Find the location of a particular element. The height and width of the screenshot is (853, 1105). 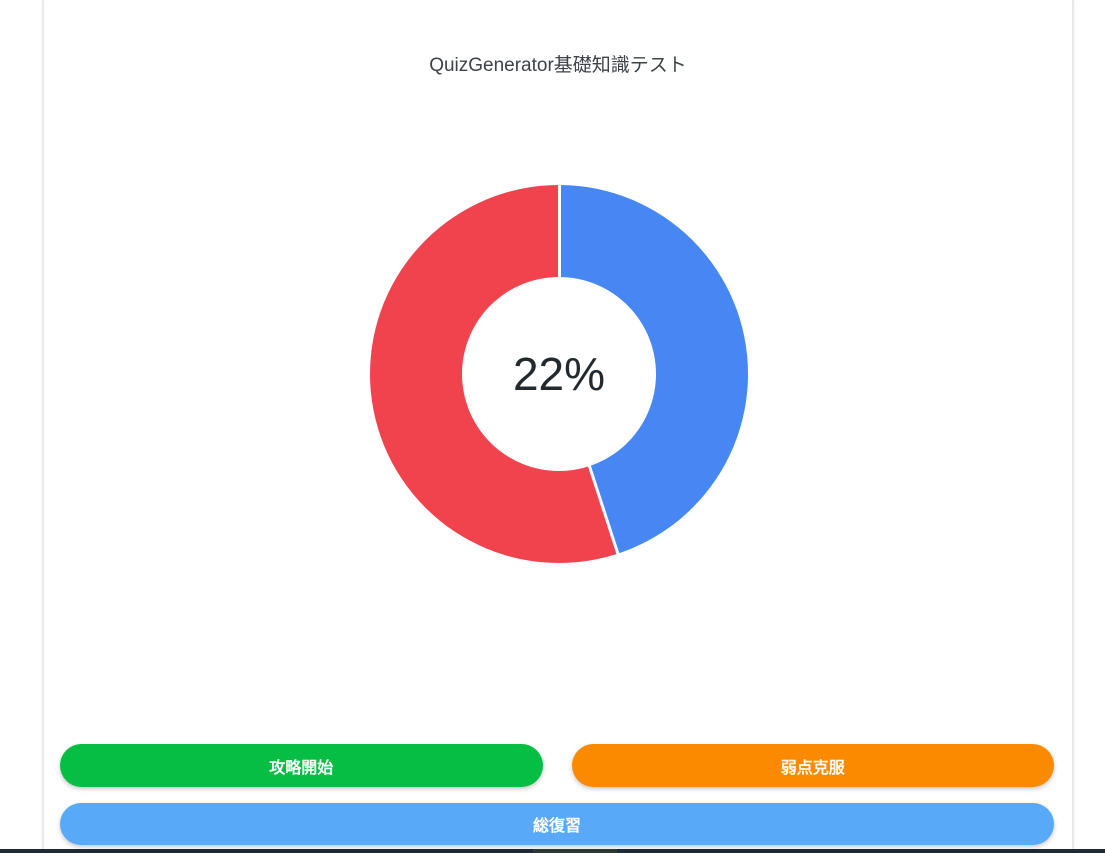

progress-percentage: 22% is located at coordinates (559, 374).